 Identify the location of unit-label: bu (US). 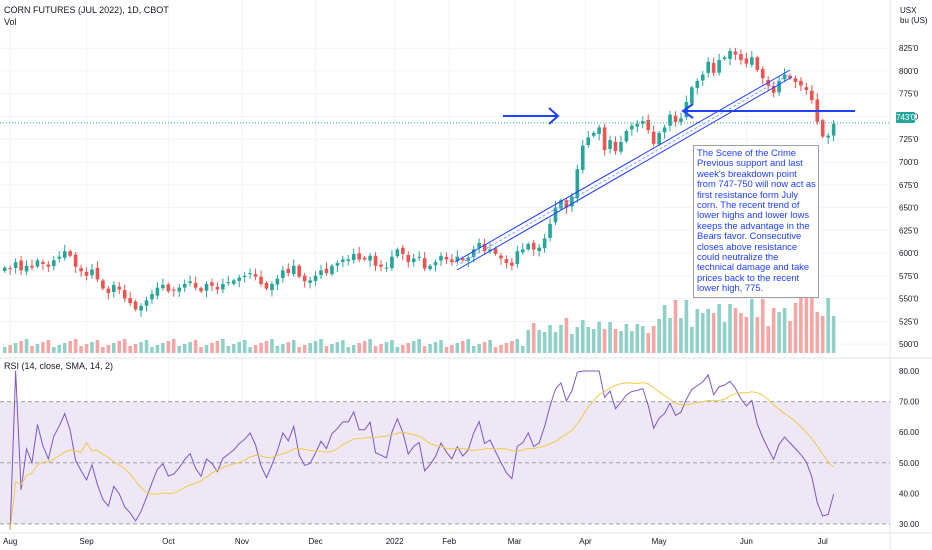
(914, 20).